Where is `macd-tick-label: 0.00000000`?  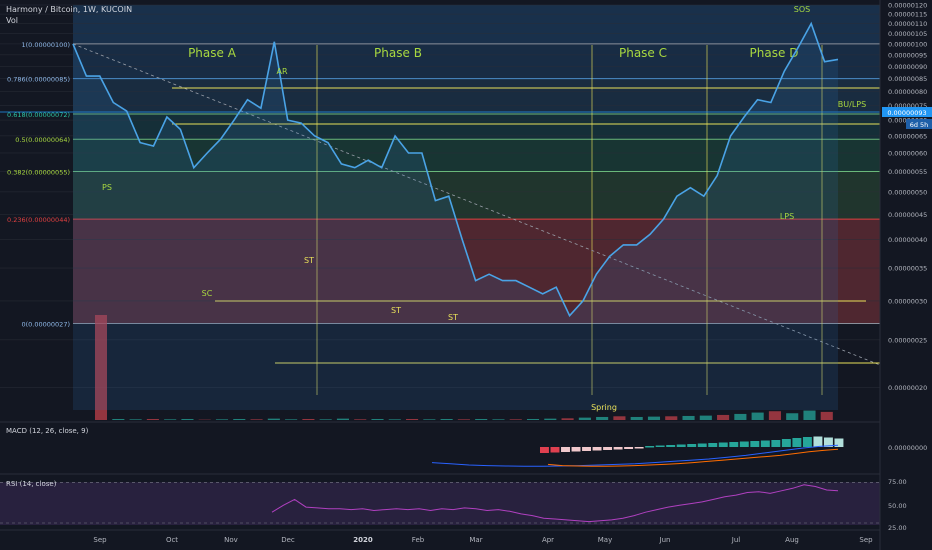
macd-tick-label: 0.00000000 is located at coordinates (907, 448).